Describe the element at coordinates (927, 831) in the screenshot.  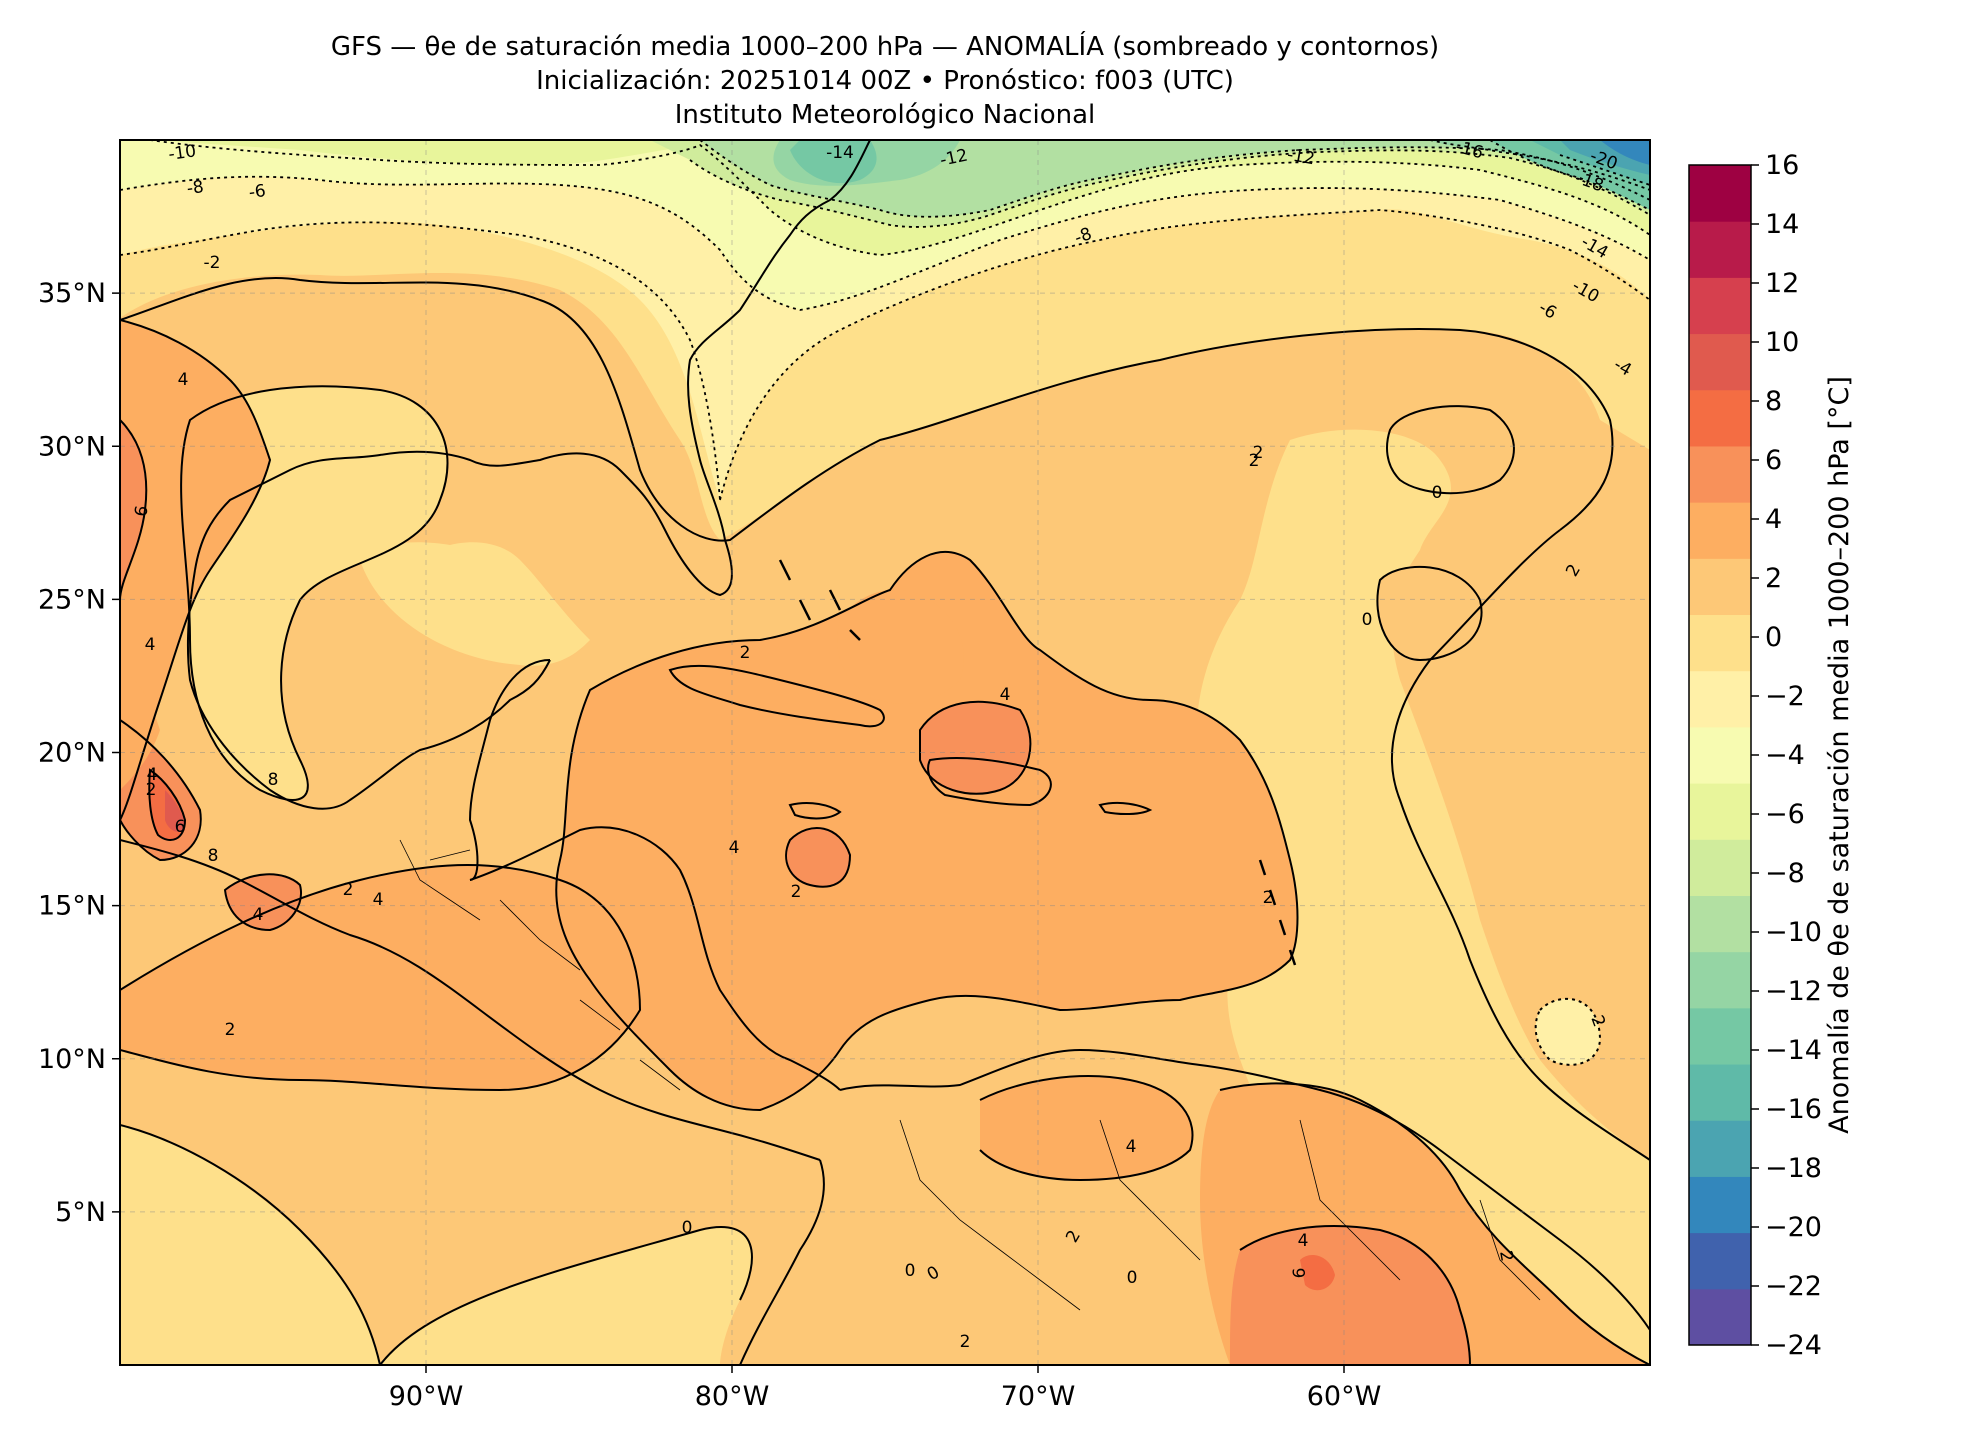
I see `contour-2-caribbean` at that location.